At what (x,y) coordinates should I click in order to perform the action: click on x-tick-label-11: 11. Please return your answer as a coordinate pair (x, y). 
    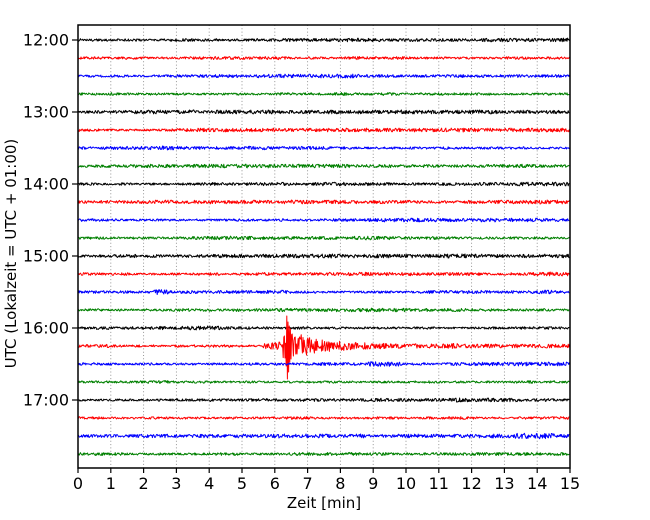
    Looking at the image, I should click on (439, 483).